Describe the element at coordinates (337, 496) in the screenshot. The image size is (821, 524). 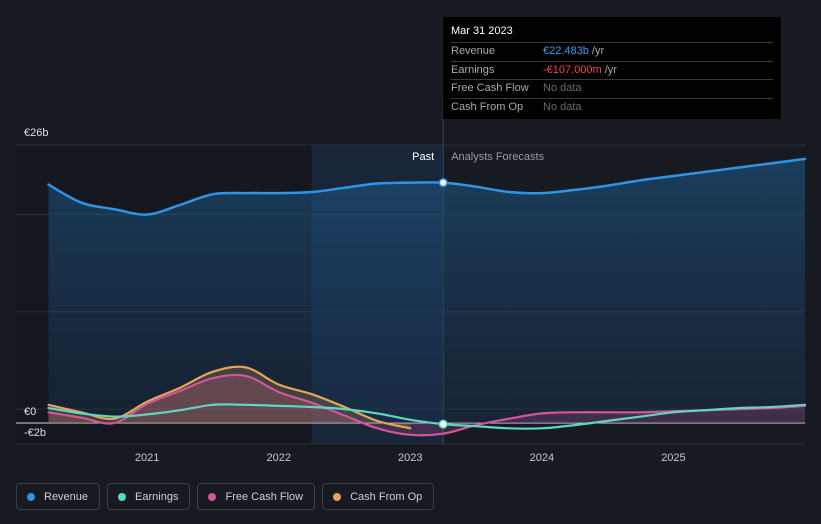
I see `cash-from-op-dot-icon` at that location.